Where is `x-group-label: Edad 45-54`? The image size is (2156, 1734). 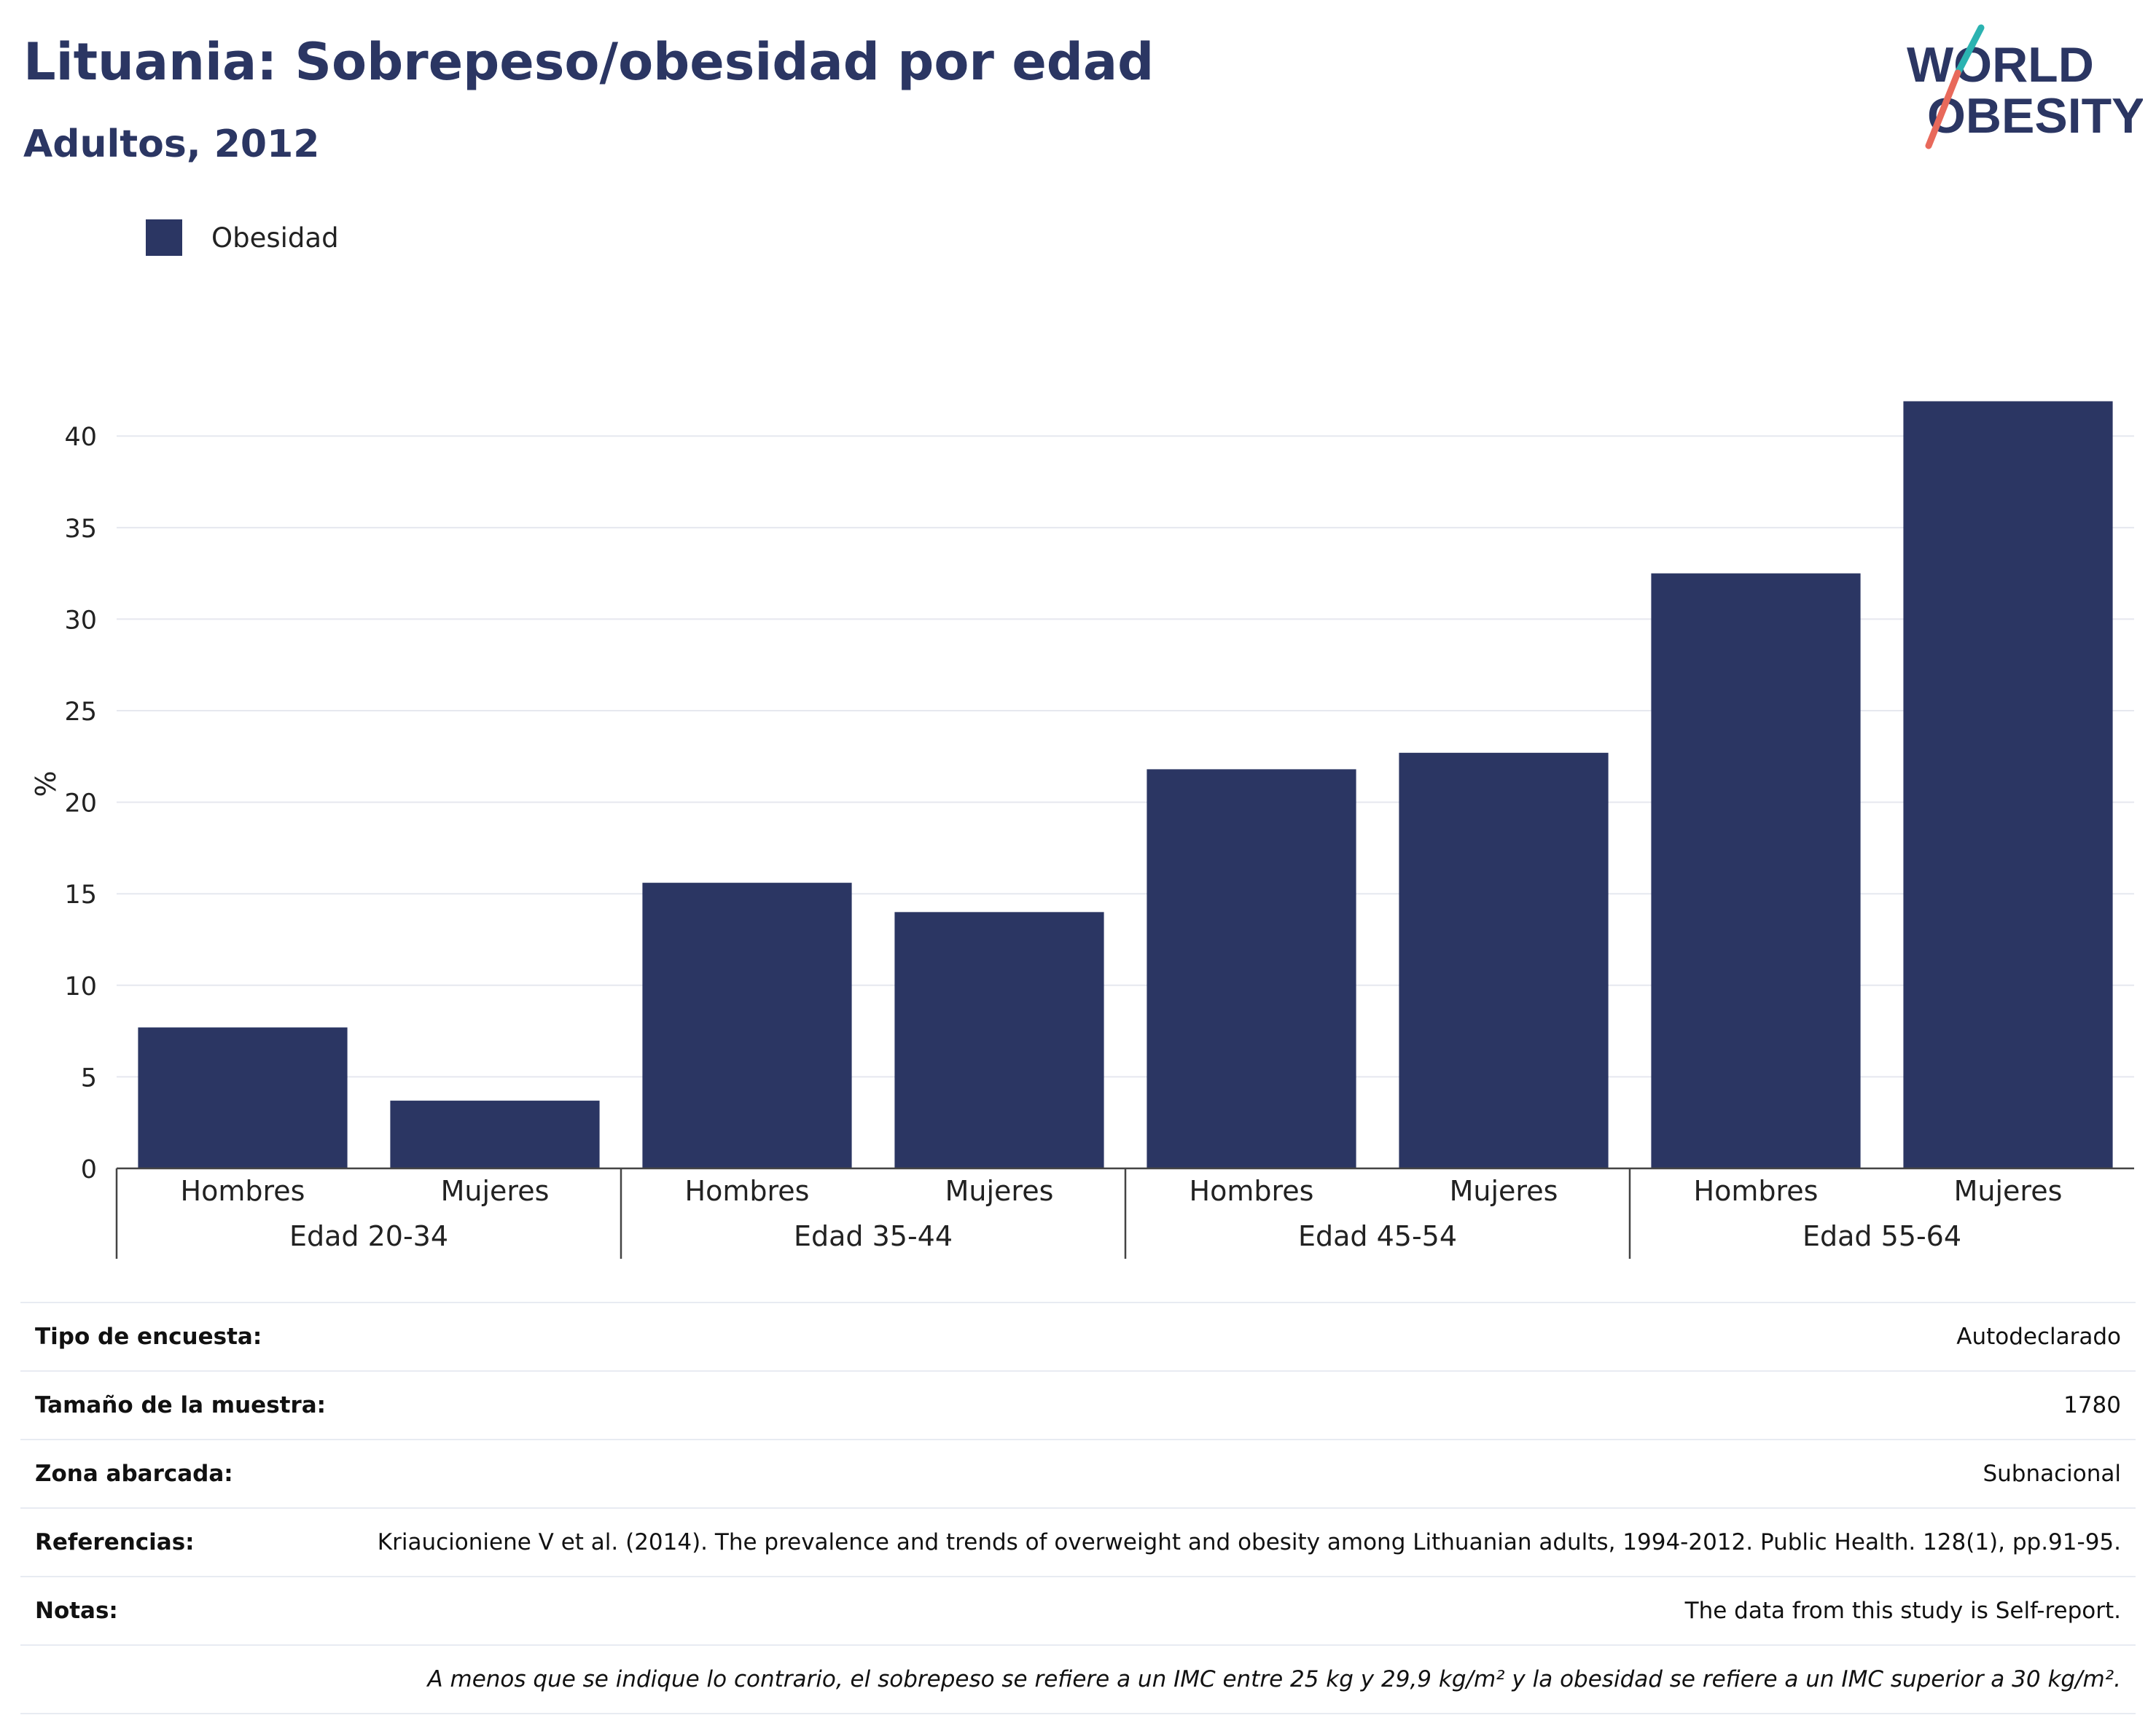
x-group-label: Edad 45-54 is located at coordinates (1378, 1236).